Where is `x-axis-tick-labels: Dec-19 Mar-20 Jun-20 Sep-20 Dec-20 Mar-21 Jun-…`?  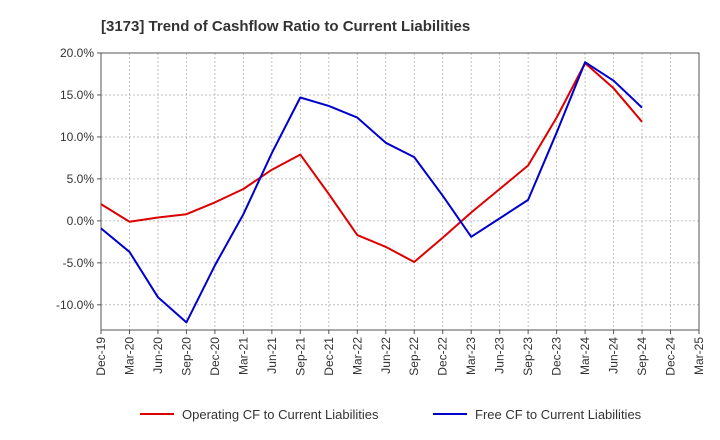
x-axis-tick-labels: Dec-19 Mar-20 Jun-20 Sep-20 Dec-20 Mar-21 Jun-… is located at coordinates (400, 353).